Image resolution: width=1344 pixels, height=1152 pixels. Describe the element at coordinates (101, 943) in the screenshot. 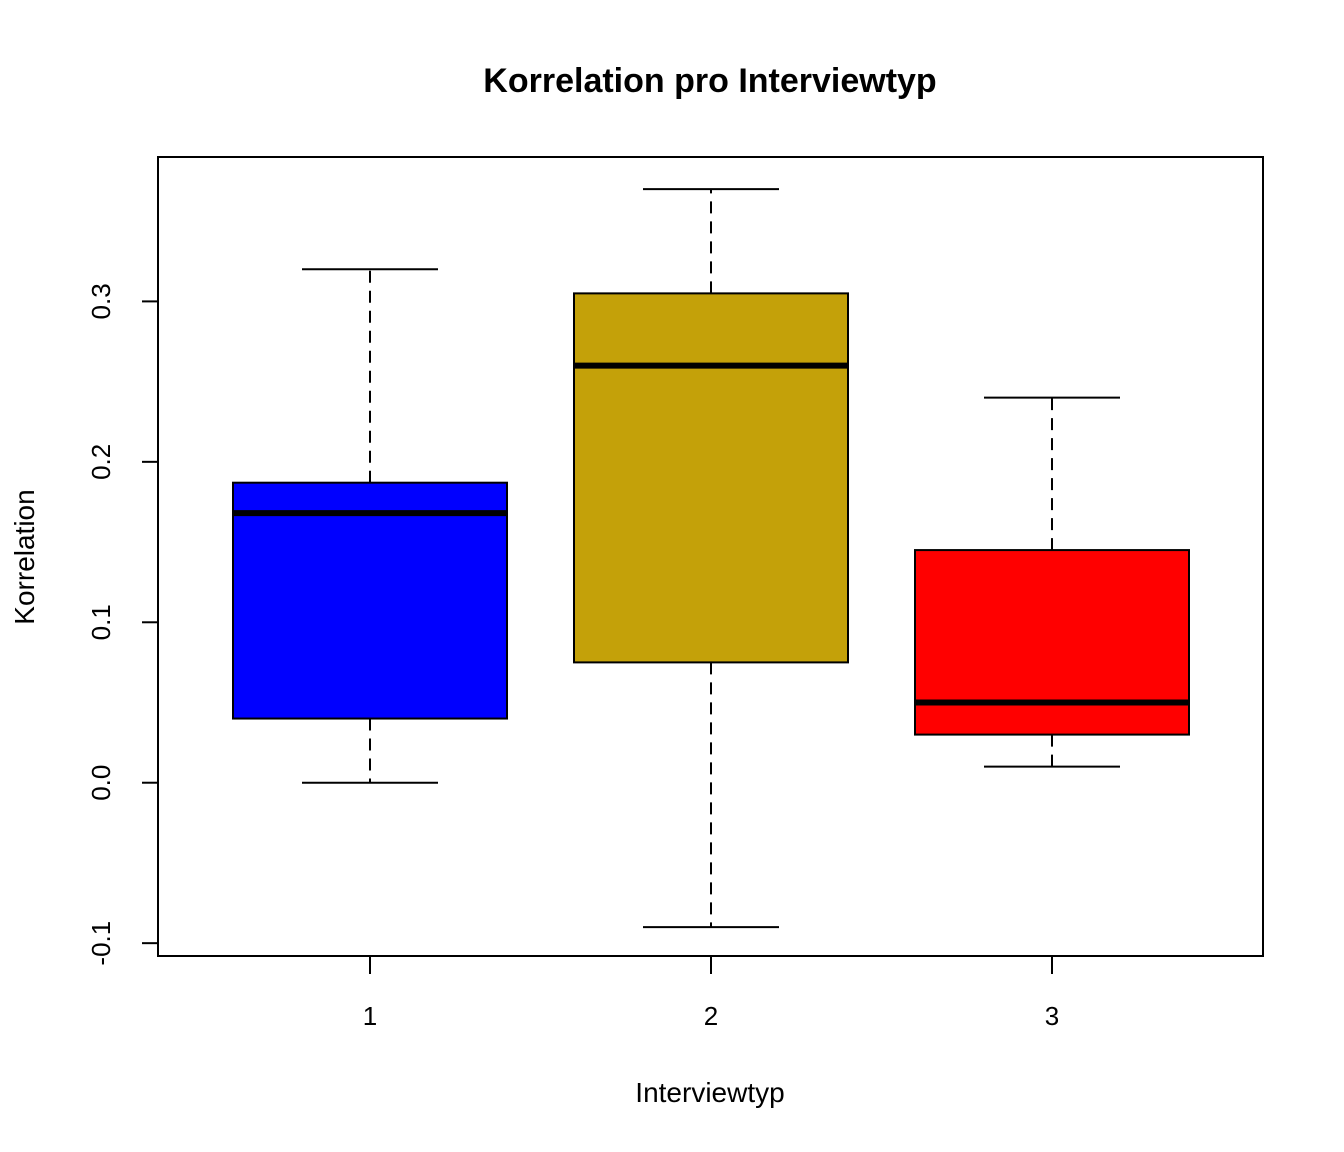

I see `y-tick-label: -0.1` at that location.